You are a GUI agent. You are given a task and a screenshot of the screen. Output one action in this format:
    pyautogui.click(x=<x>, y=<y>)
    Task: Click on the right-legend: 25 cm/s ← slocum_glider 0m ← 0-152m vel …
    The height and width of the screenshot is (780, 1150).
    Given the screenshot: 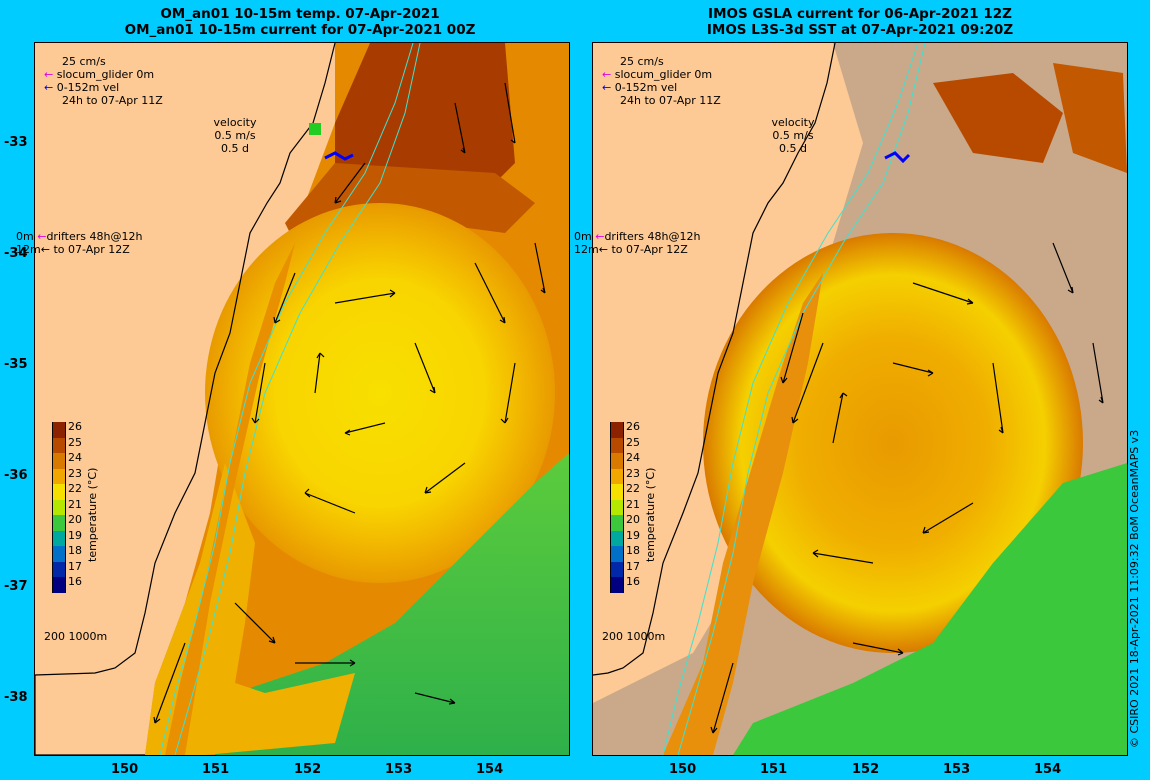 What is the action you would take?
    pyautogui.click(x=661, y=81)
    